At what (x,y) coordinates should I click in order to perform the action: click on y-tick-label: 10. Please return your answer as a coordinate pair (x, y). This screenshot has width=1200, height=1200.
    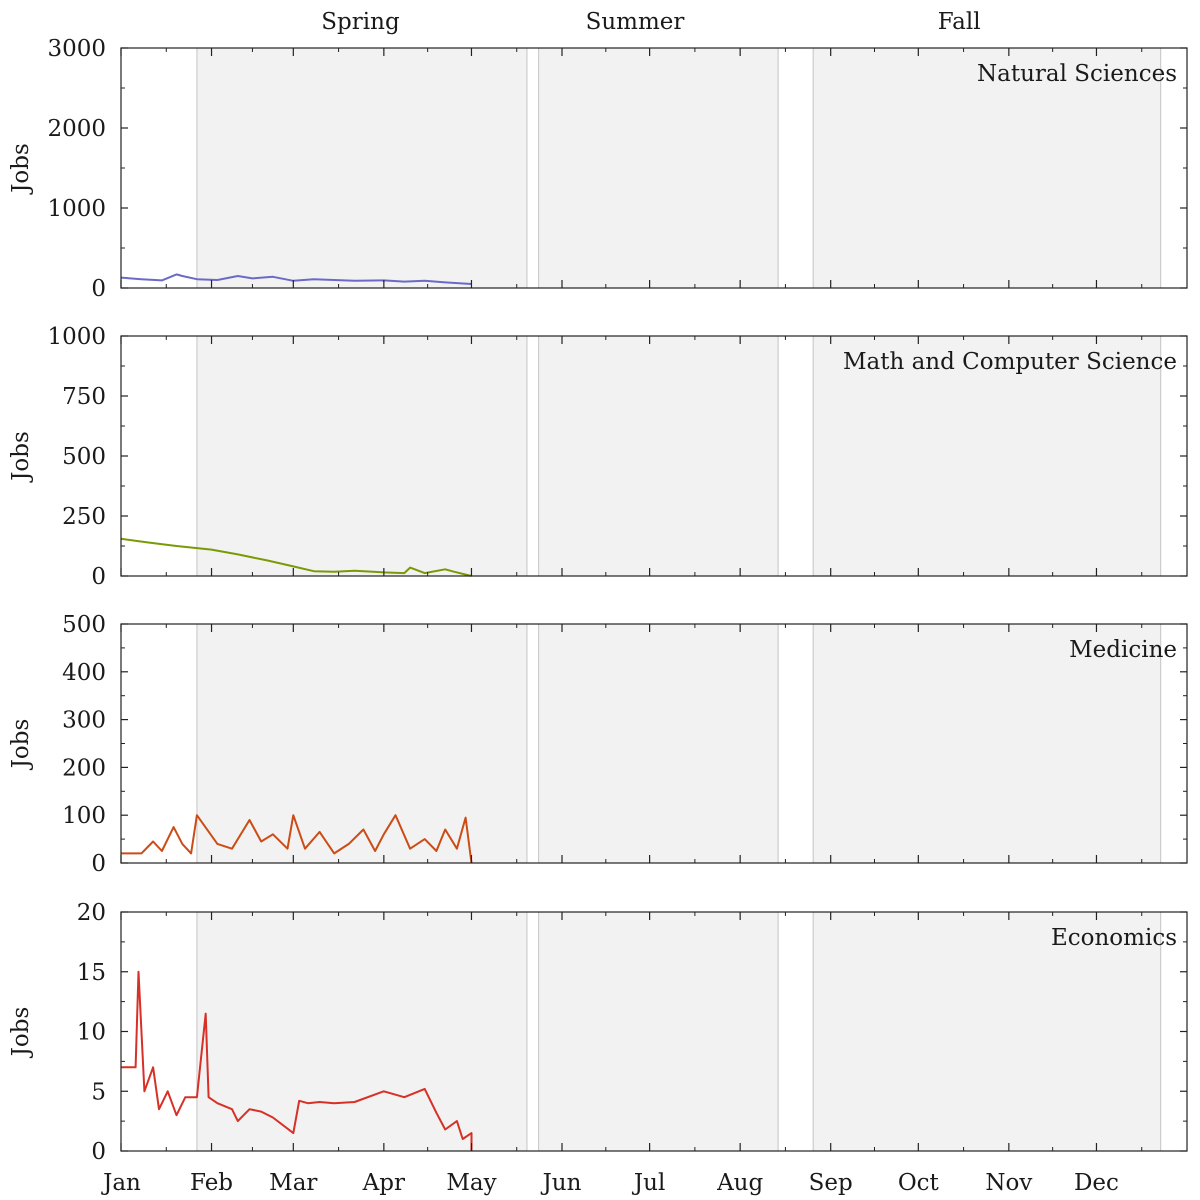
    Looking at the image, I should click on (91, 1033).